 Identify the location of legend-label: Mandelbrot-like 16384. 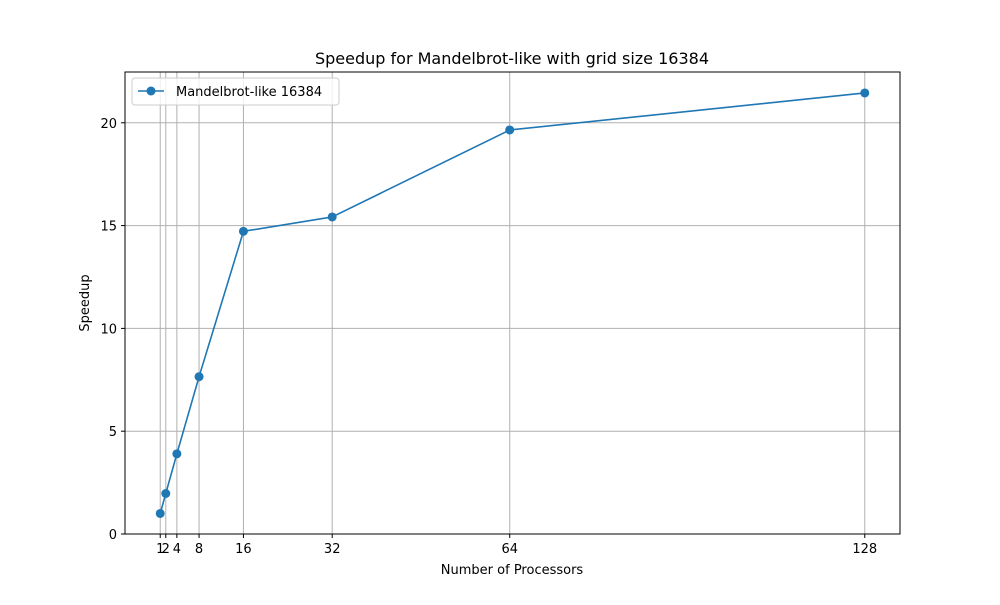
(249, 92).